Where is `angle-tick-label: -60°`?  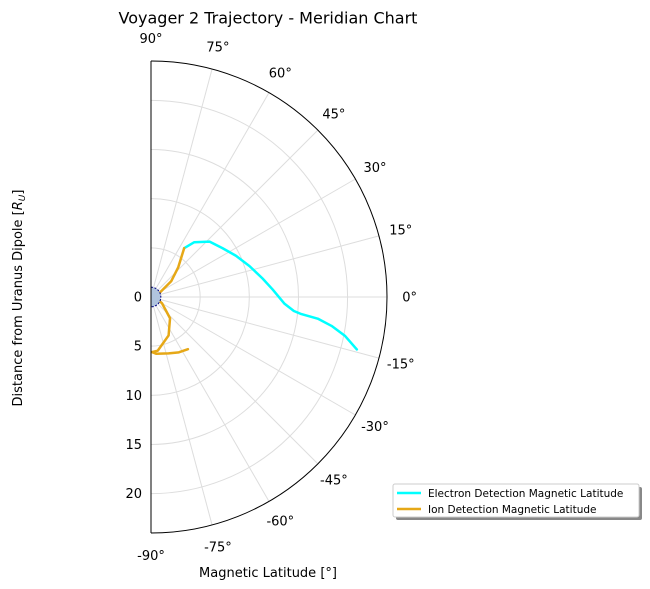 angle-tick-label: -60° is located at coordinates (280, 521).